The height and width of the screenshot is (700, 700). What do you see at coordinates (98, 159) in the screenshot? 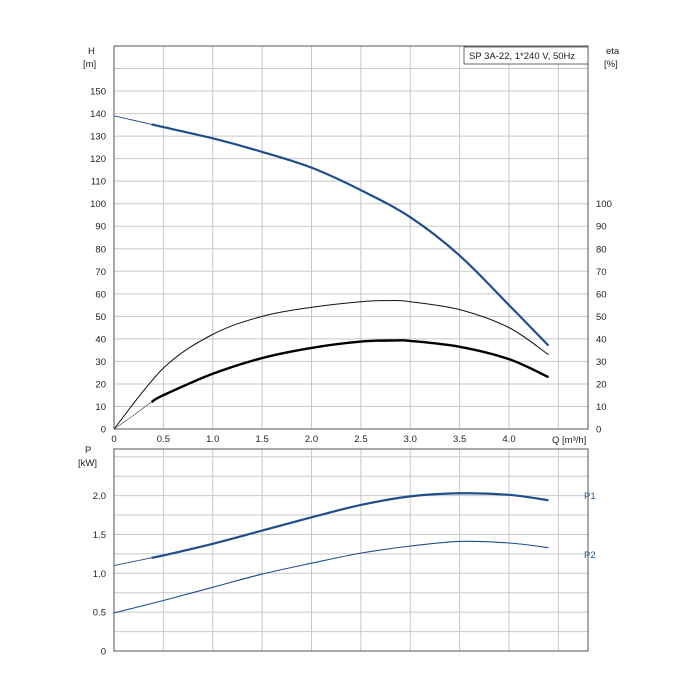
I see `y-left-tick-label: 120` at bounding box center [98, 159].